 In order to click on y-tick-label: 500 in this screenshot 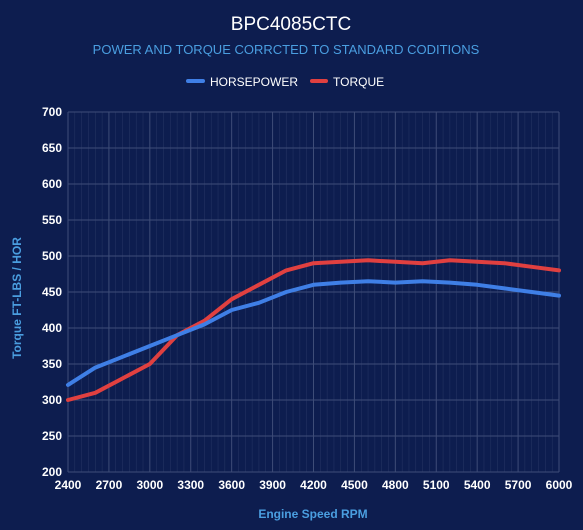, I will do `click(52, 256)`.